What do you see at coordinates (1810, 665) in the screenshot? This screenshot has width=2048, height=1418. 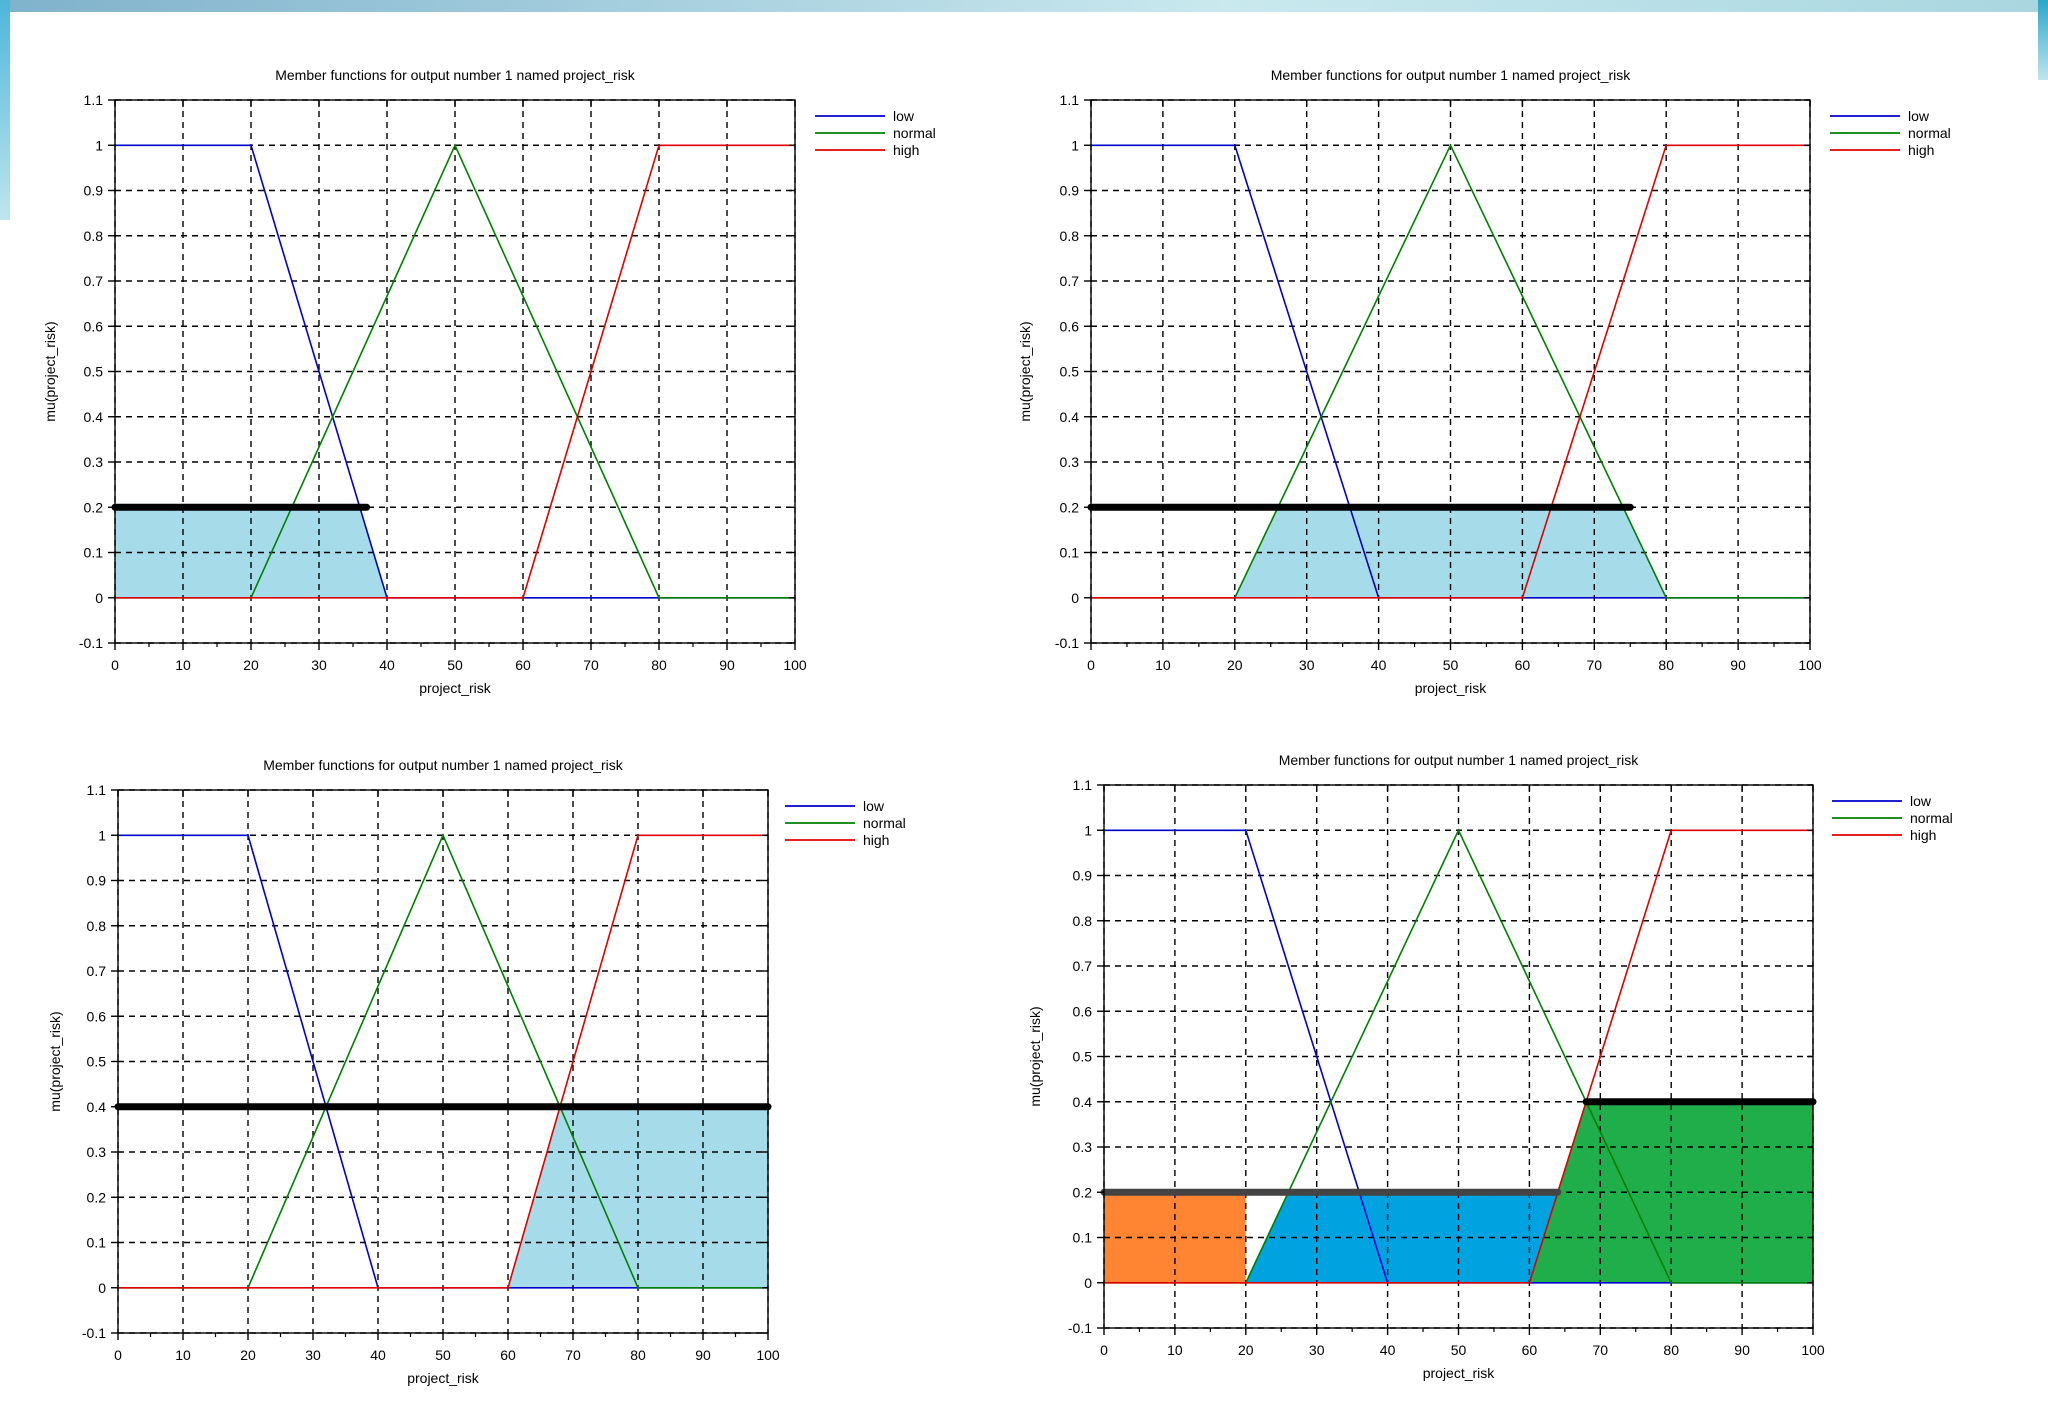 I see `x-tick-label: 100` at bounding box center [1810, 665].